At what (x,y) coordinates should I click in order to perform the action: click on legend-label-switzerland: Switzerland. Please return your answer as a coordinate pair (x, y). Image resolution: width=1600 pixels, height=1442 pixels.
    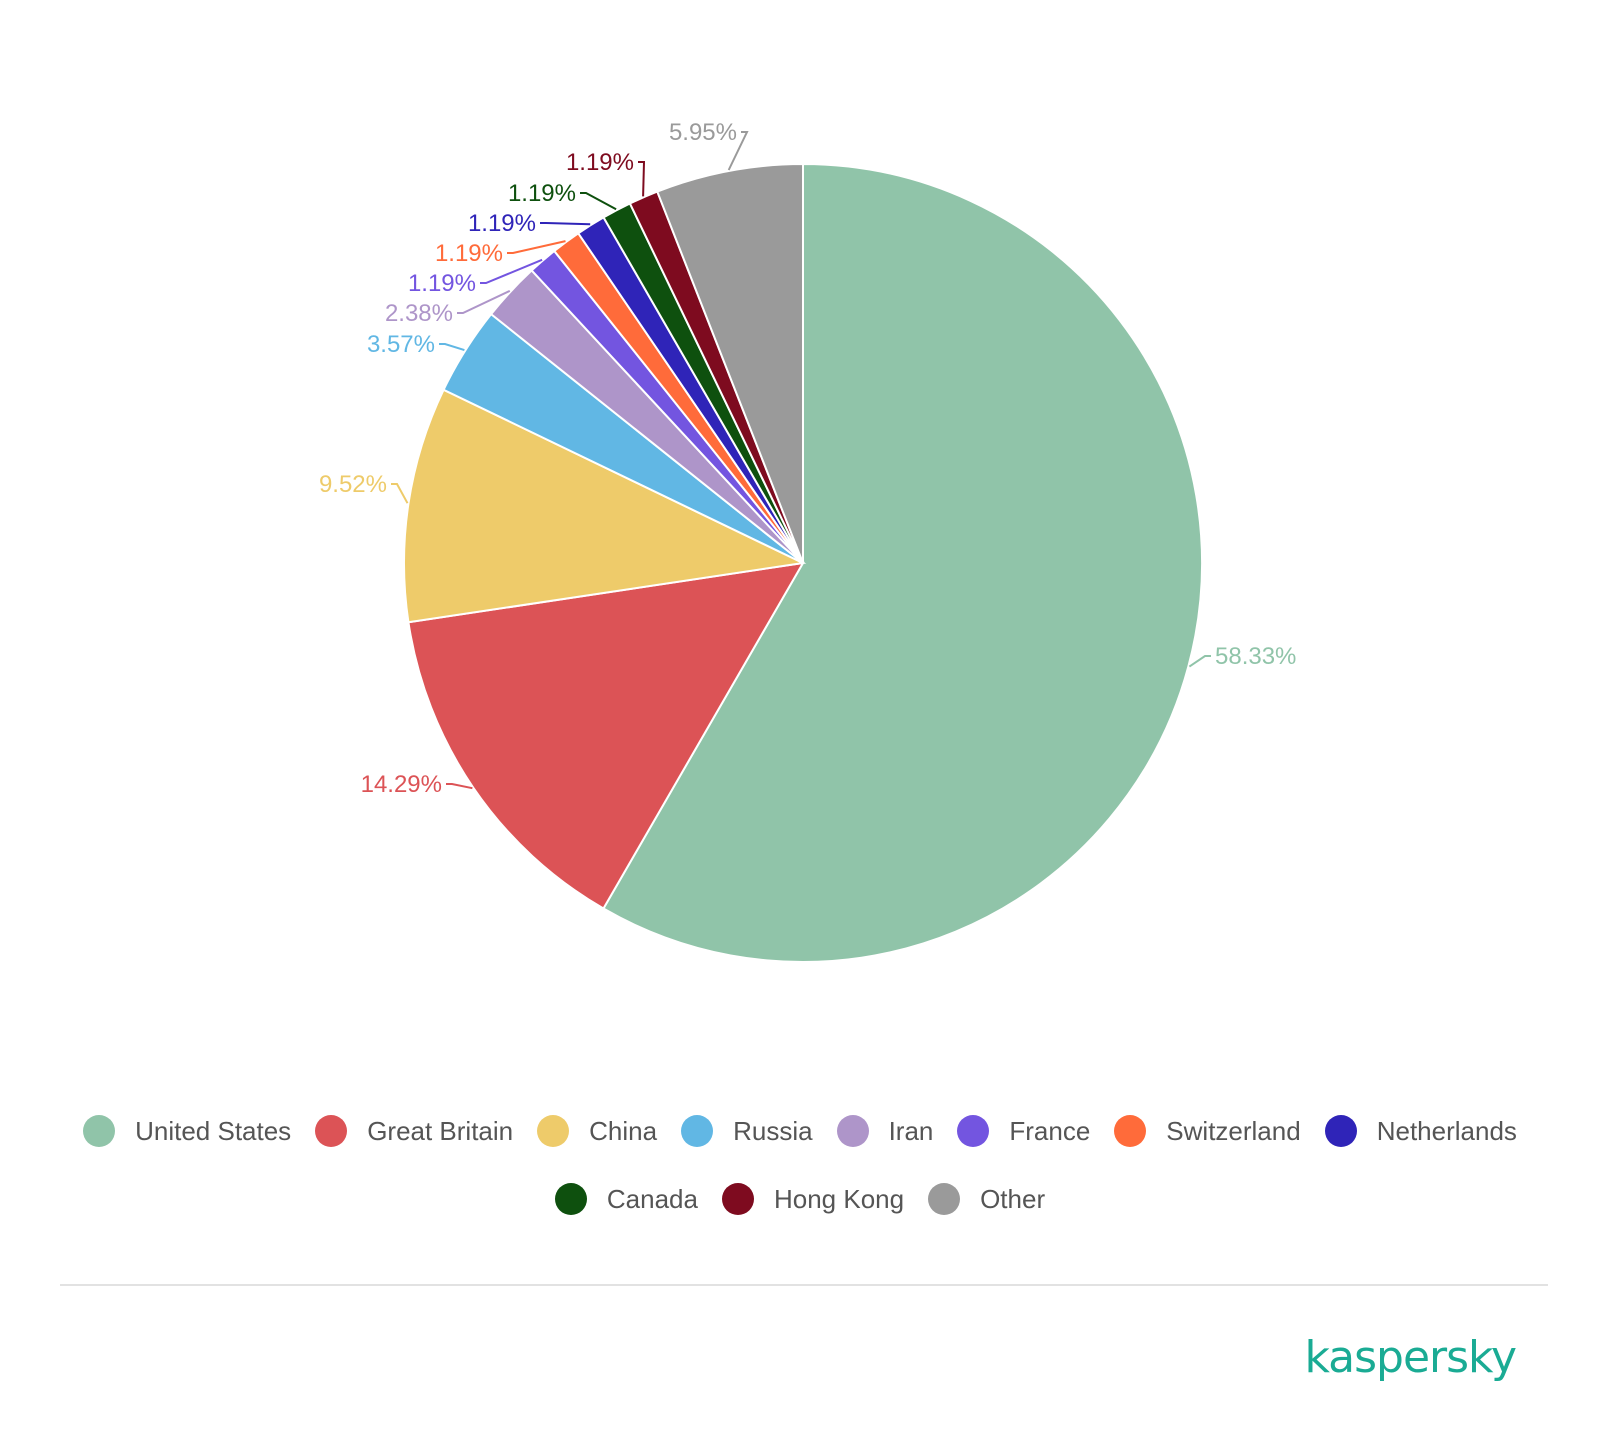
    Looking at the image, I should click on (1233, 1130).